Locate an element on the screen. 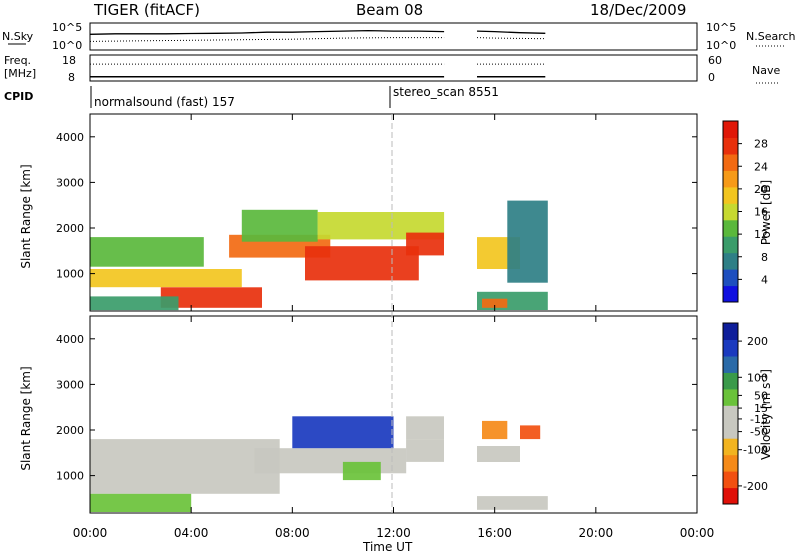 This screenshot has width=800, height=554. cpid-segment-1: normalsound (fast) 157 is located at coordinates (164, 102).